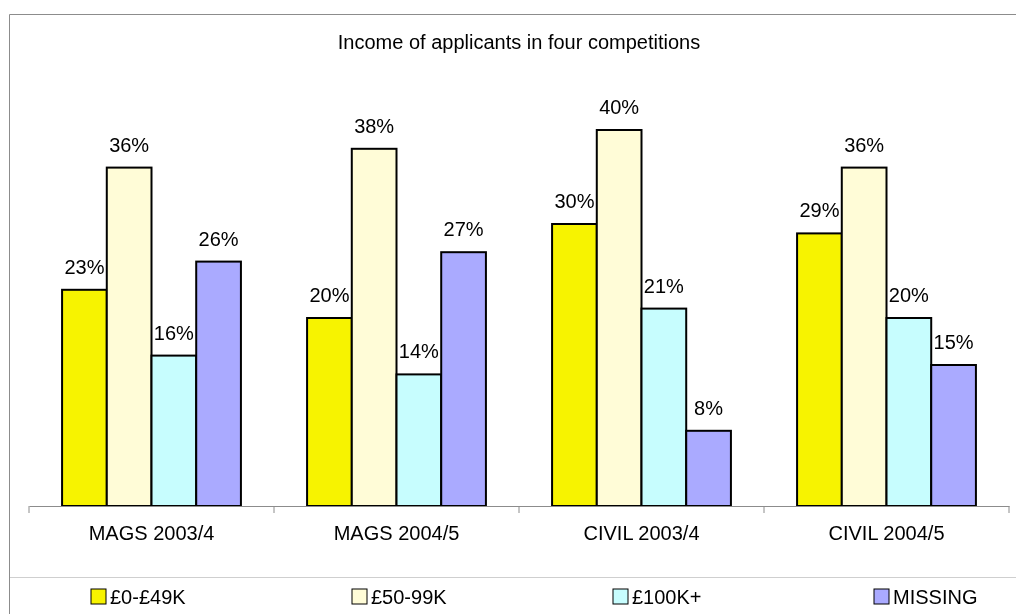 Image resolution: width=1016 pixels, height=614 pixels. Describe the element at coordinates (218, 238) in the screenshot. I see `data-label: 26%` at that location.